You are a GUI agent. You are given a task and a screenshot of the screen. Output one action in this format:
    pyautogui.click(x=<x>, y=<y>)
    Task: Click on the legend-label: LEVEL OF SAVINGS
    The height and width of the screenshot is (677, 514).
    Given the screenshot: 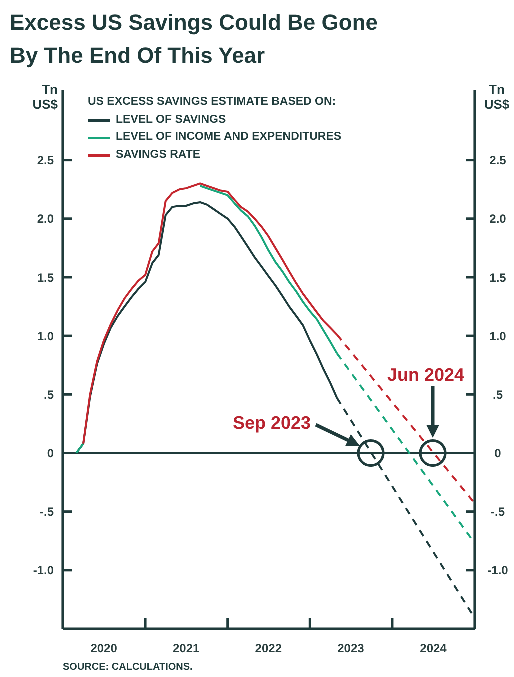 What is the action you would take?
    pyautogui.click(x=171, y=120)
    